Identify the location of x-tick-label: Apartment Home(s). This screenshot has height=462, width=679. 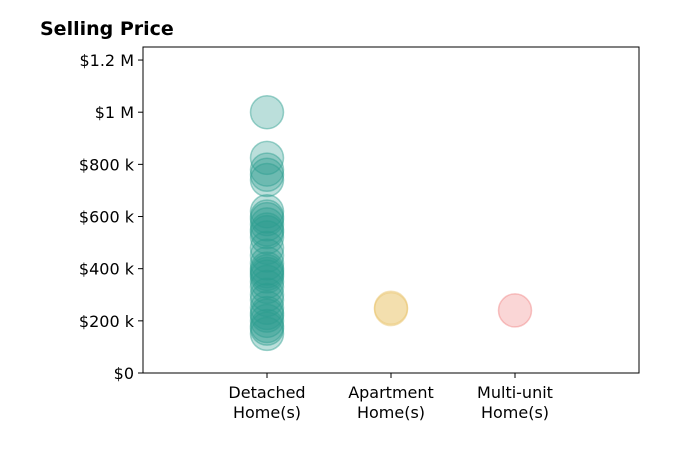
(391, 402).